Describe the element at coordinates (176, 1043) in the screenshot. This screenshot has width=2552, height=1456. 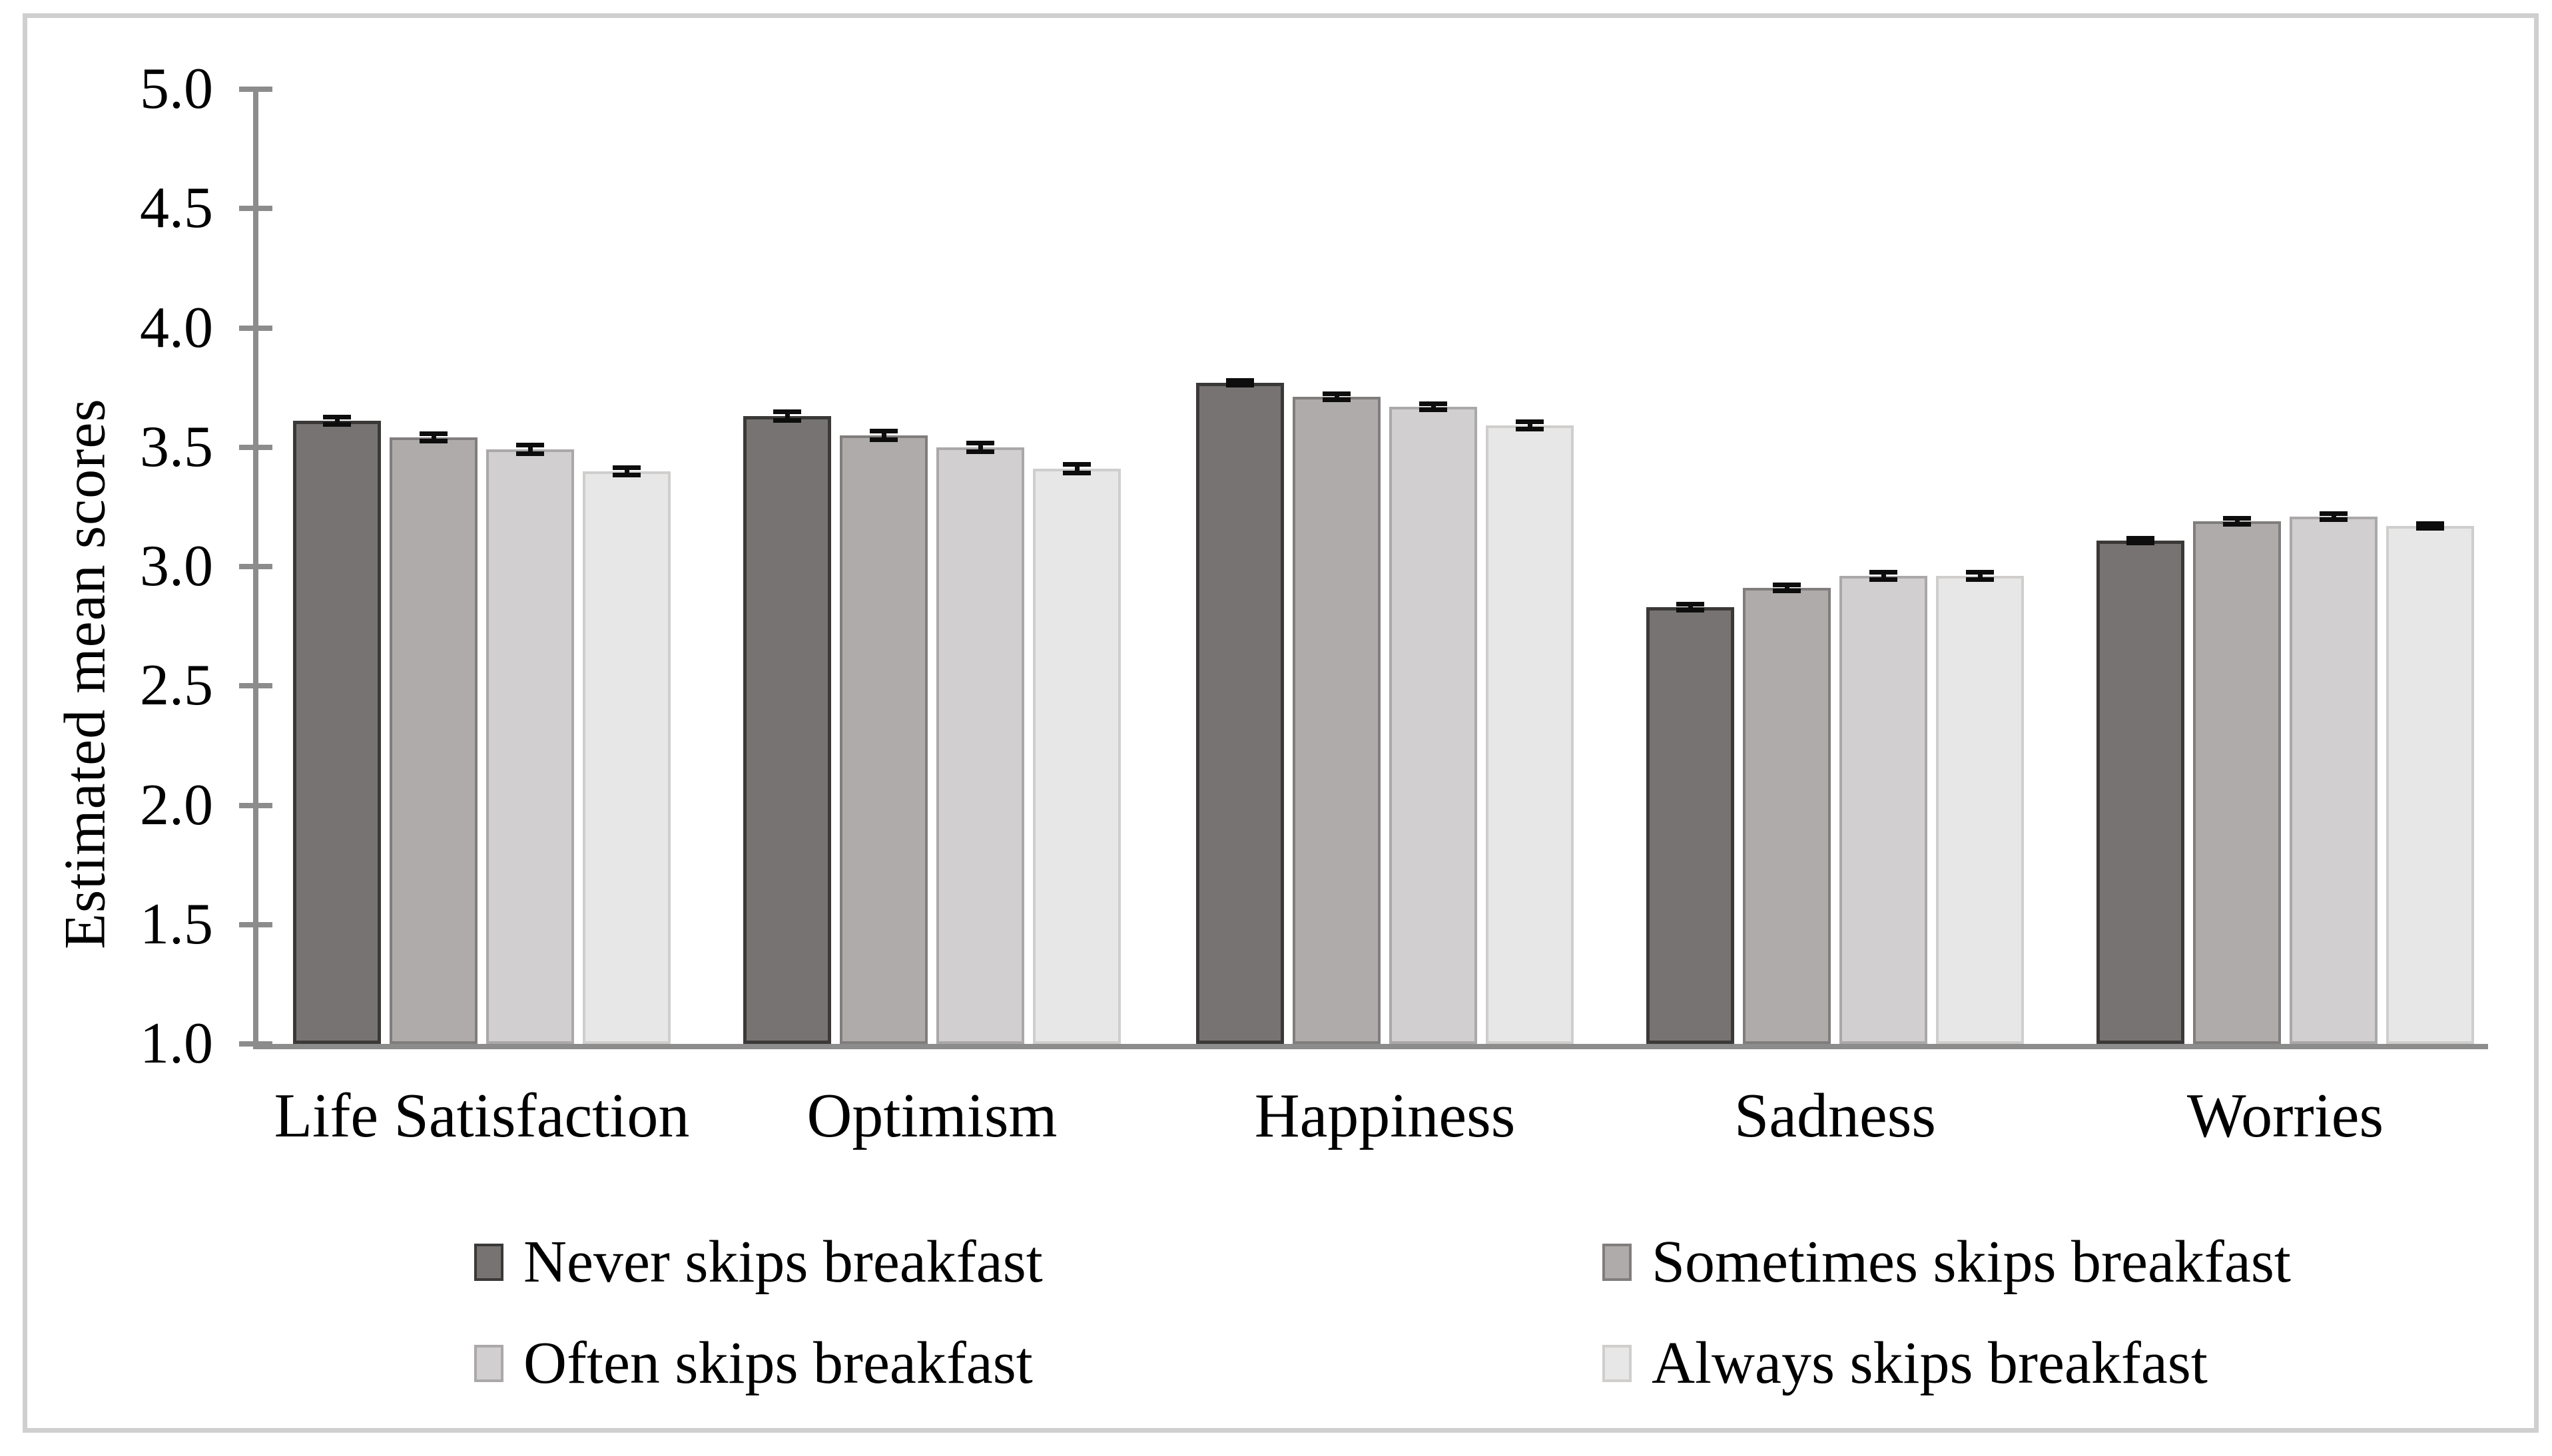
I see `y-tick-label: 1.0` at that location.